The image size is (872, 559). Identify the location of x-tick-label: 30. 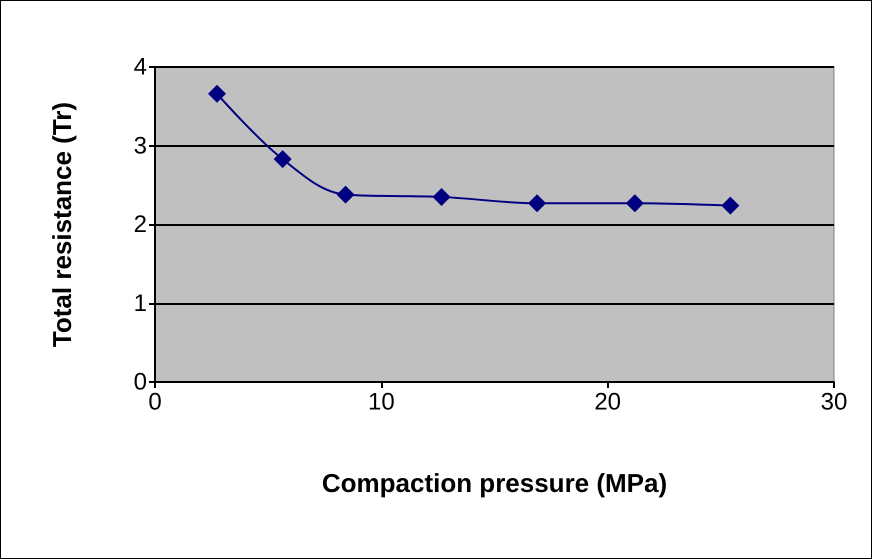
(834, 402).